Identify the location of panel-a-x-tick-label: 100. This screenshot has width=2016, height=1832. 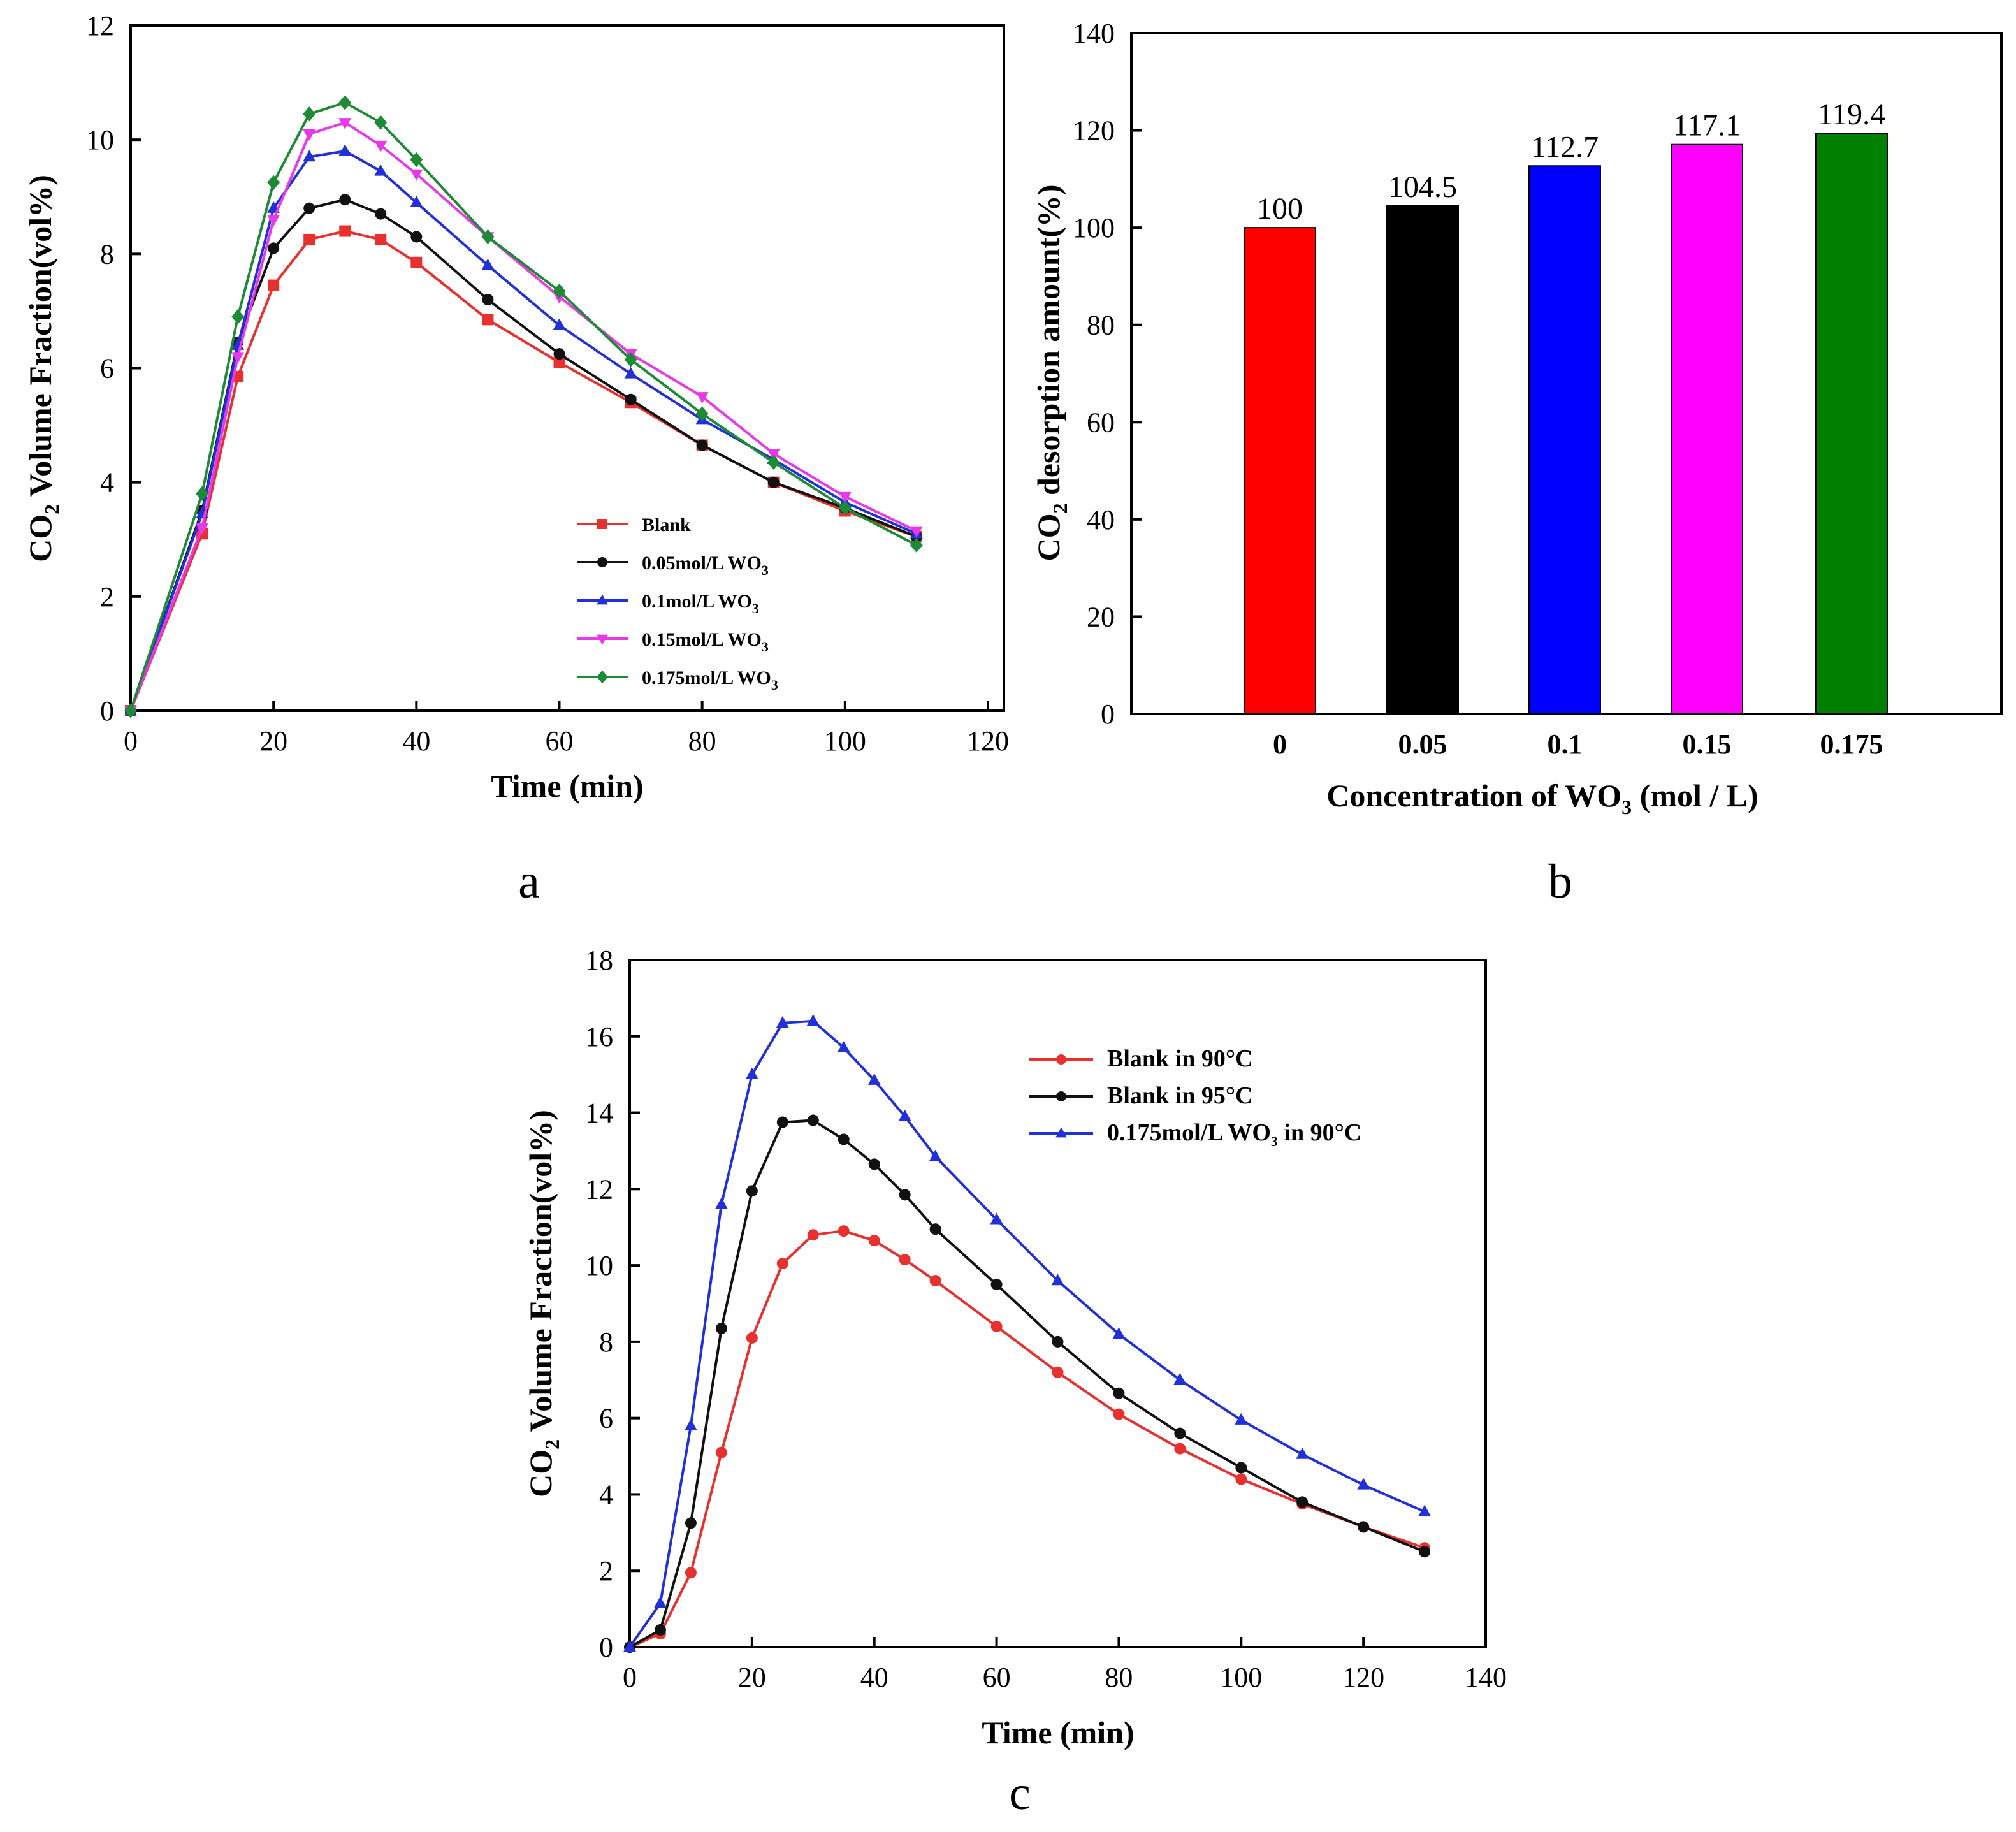
(845, 741).